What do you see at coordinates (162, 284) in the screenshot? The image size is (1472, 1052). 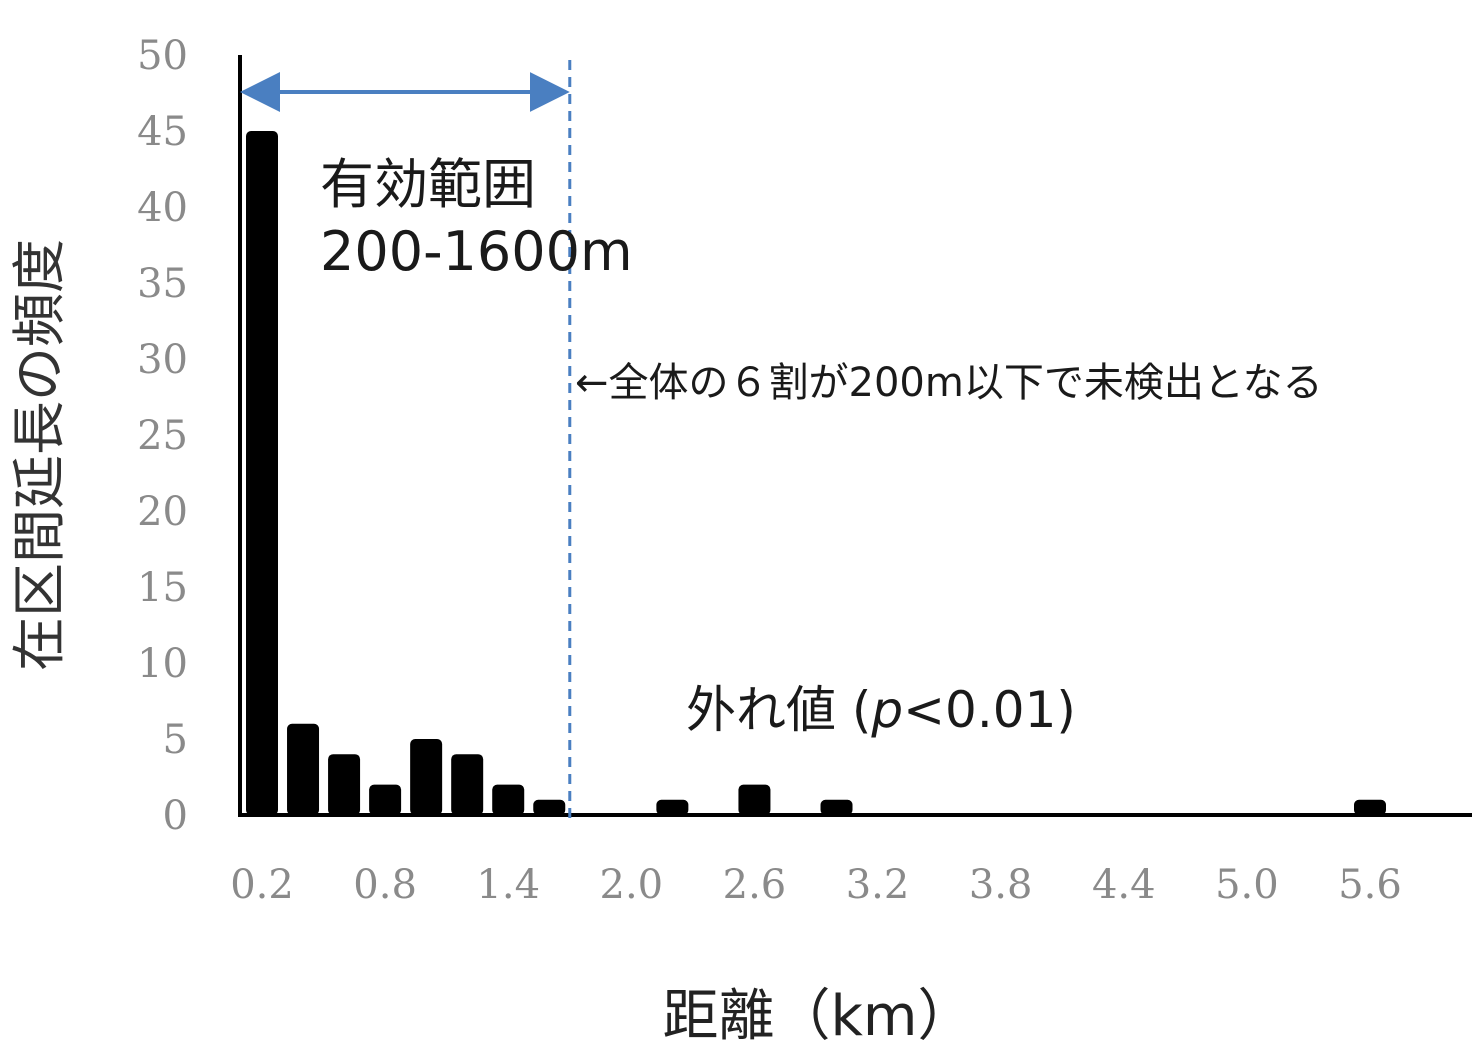 I see `y-tick-label: 35` at bounding box center [162, 284].